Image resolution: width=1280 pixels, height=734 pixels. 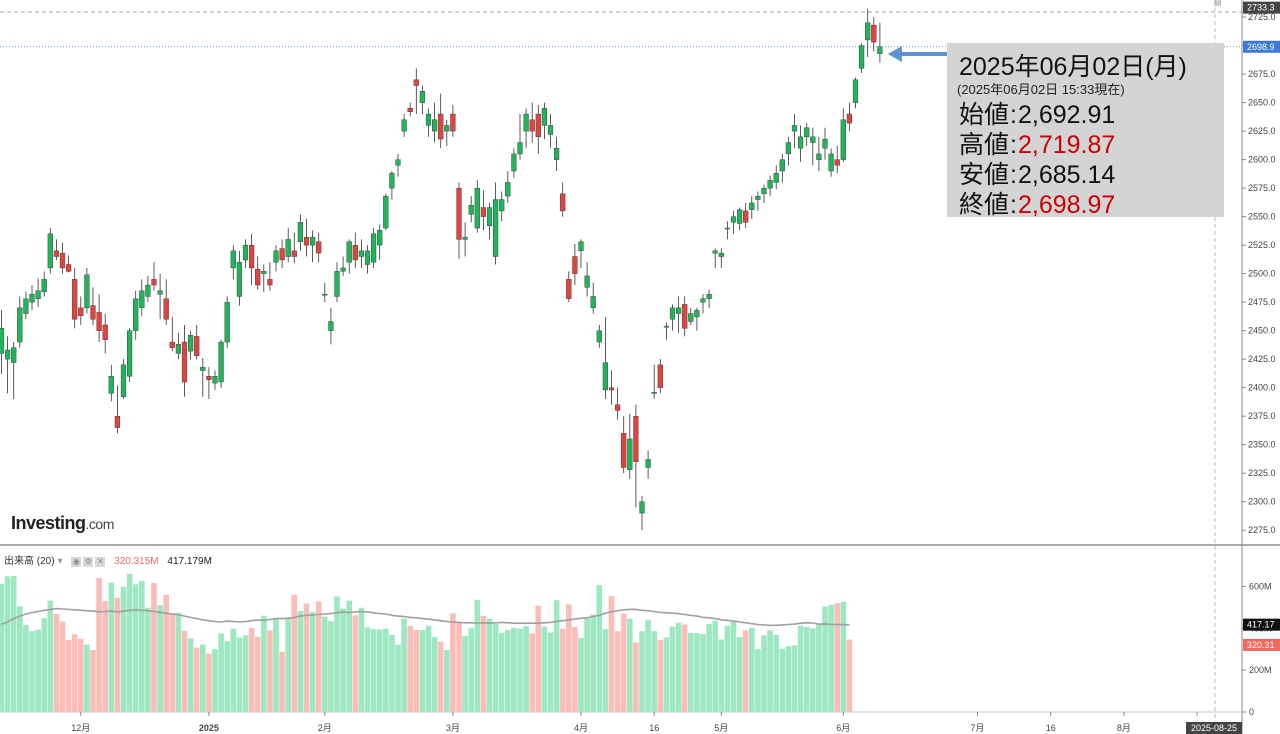 I want to click on x-tick-label: 8月, so click(x=1124, y=728).